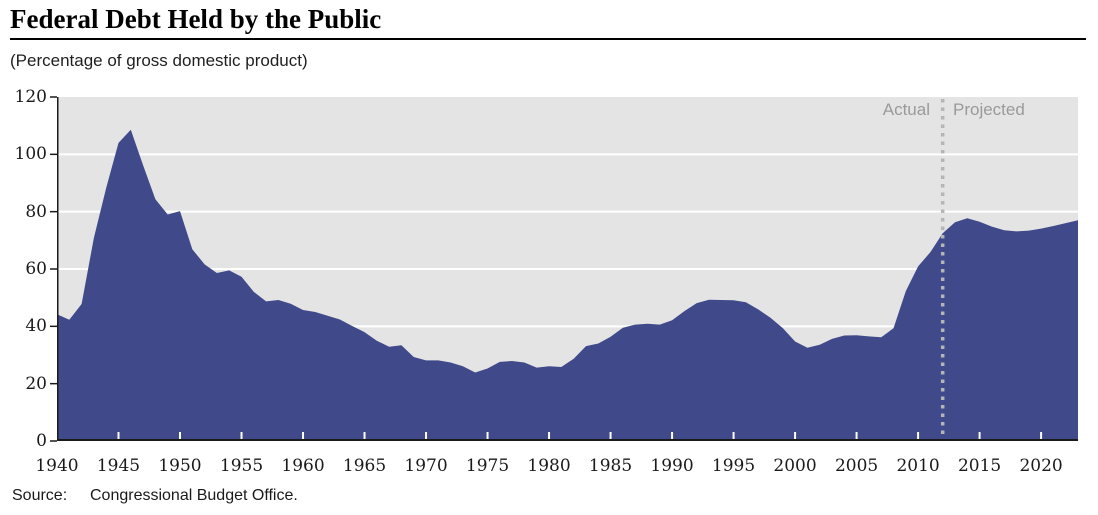 The width and height of the screenshot is (1098, 515). What do you see at coordinates (487, 466) in the screenshot?
I see `x-tick-label: 1975` at bounding box center [487, 466].